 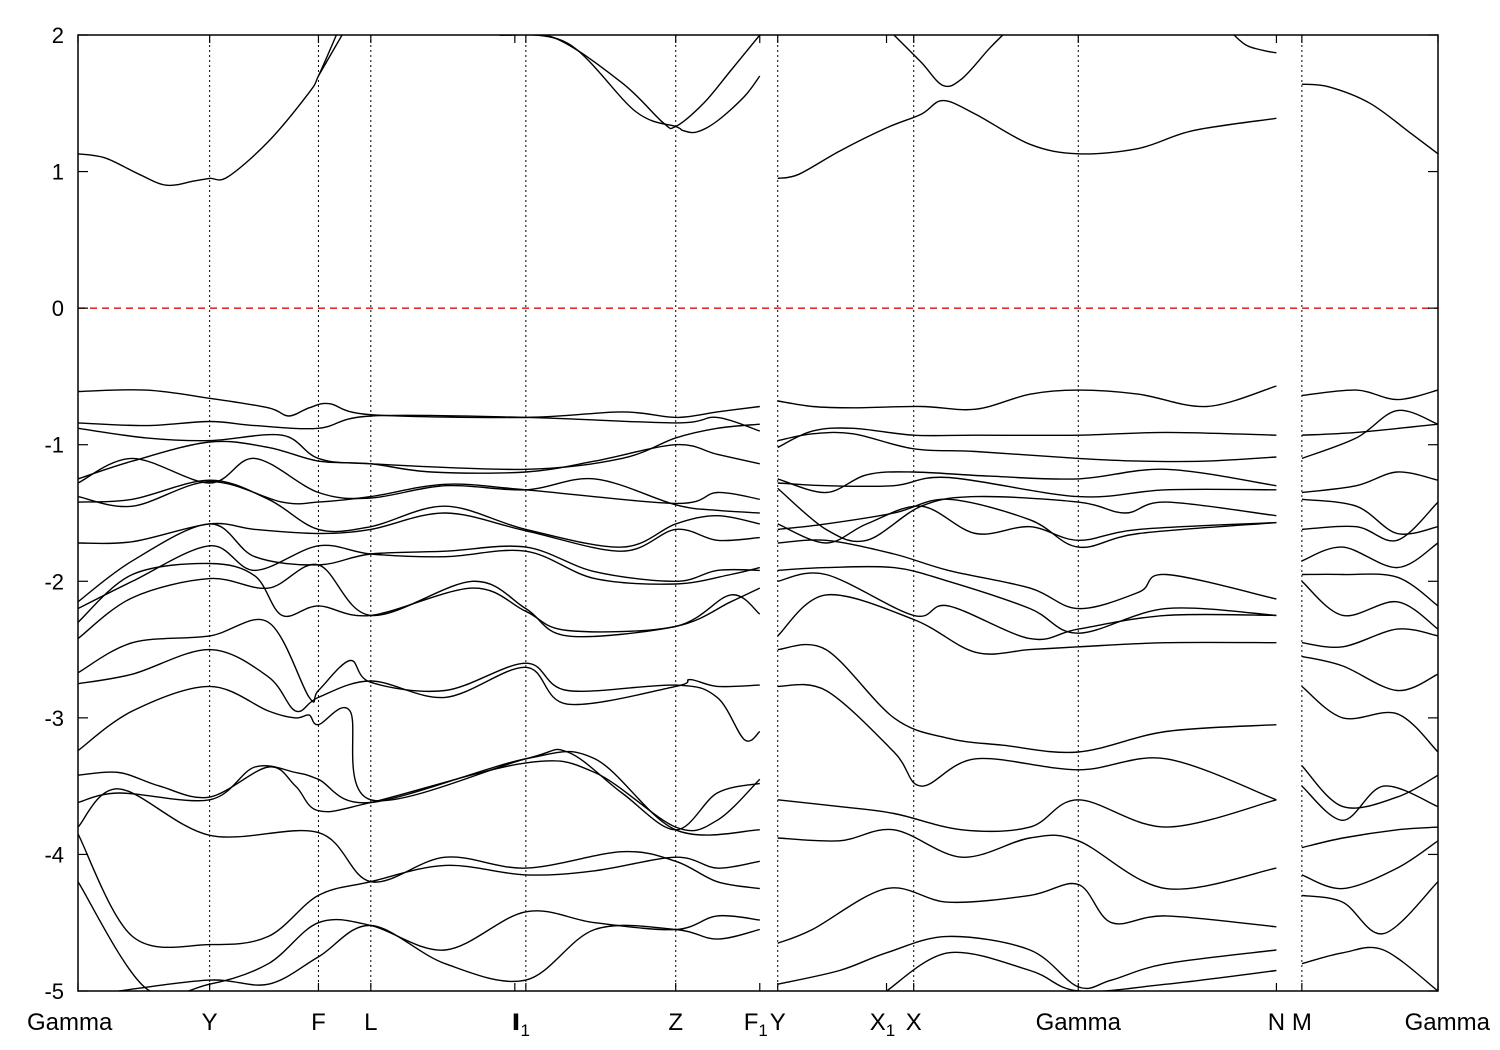 I want to click on y-tick-label: 0, so click(x=58, y=308).